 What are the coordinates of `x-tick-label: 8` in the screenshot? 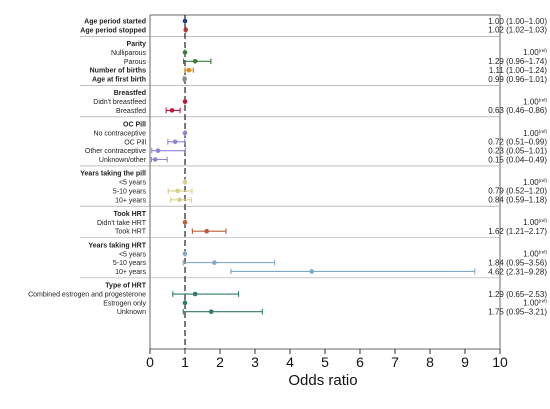 It's located at (430, 362).